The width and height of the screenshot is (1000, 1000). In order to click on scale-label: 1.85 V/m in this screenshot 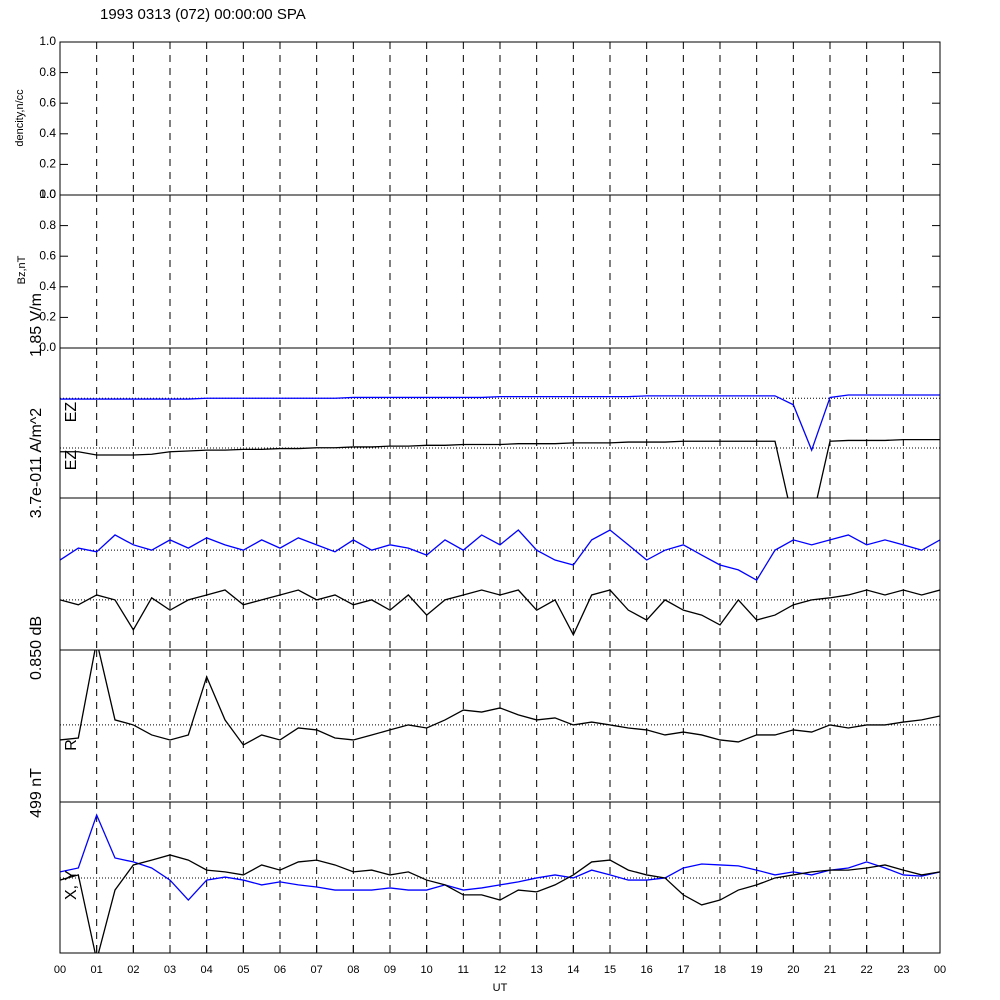, I will do `click(36, 325)`.